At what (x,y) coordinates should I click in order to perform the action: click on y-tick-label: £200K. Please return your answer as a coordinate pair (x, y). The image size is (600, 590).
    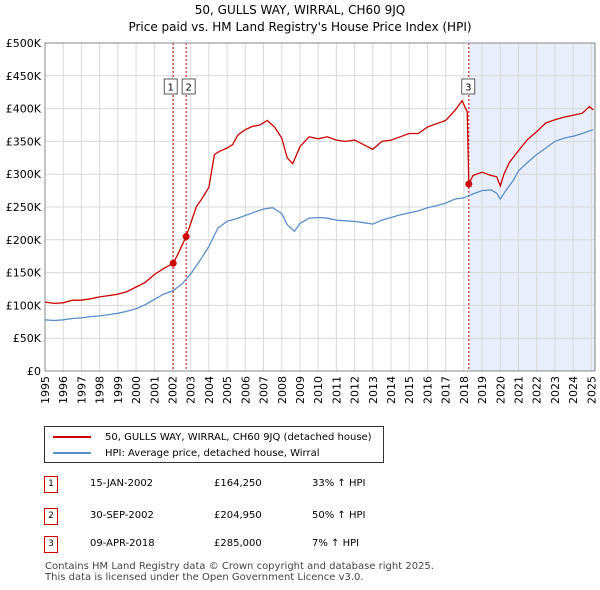
    Looking at the image, I should click on (24, 240).